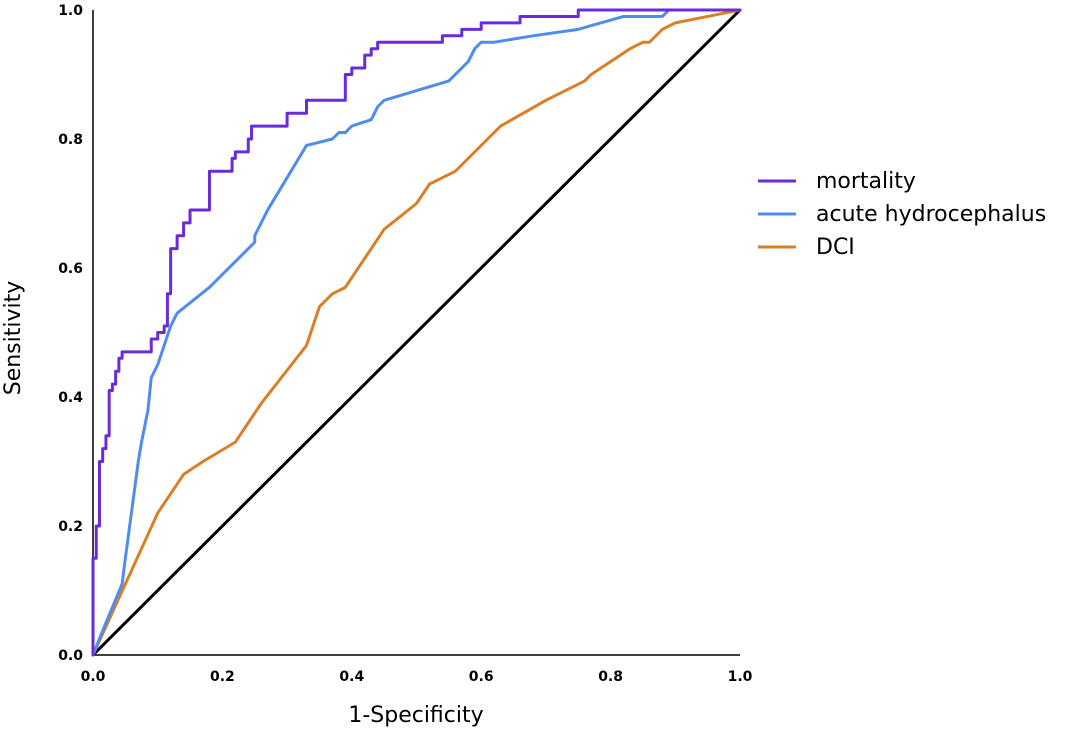 The image size is (1084, 734). Describe the element at coordinates (93, 677) in the screenshot. I see `x-tick-label: 0.0` at that location.